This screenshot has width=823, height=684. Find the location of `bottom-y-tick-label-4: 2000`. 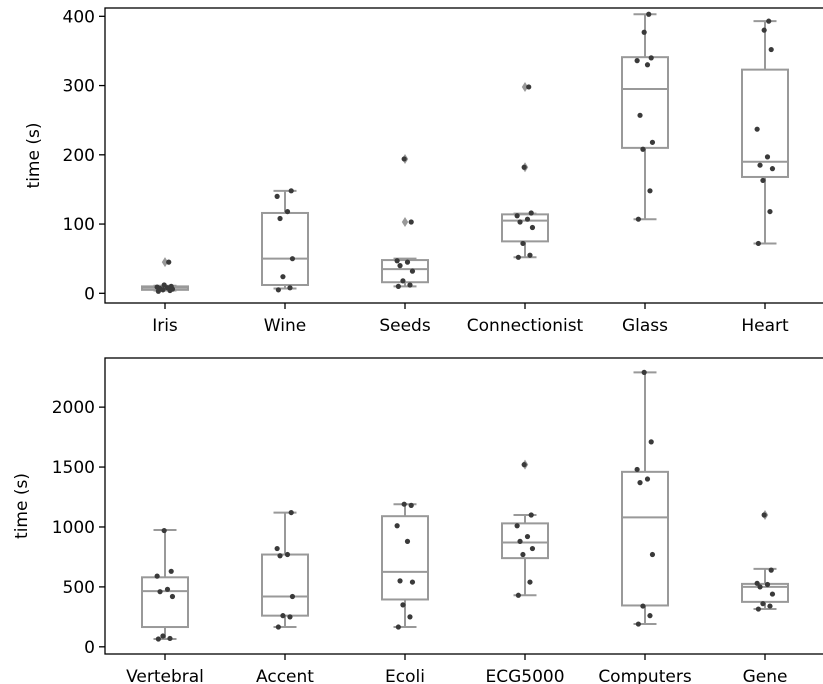

bottom-y-tick-label-4: 2000 is located at coordinates (73, 408).